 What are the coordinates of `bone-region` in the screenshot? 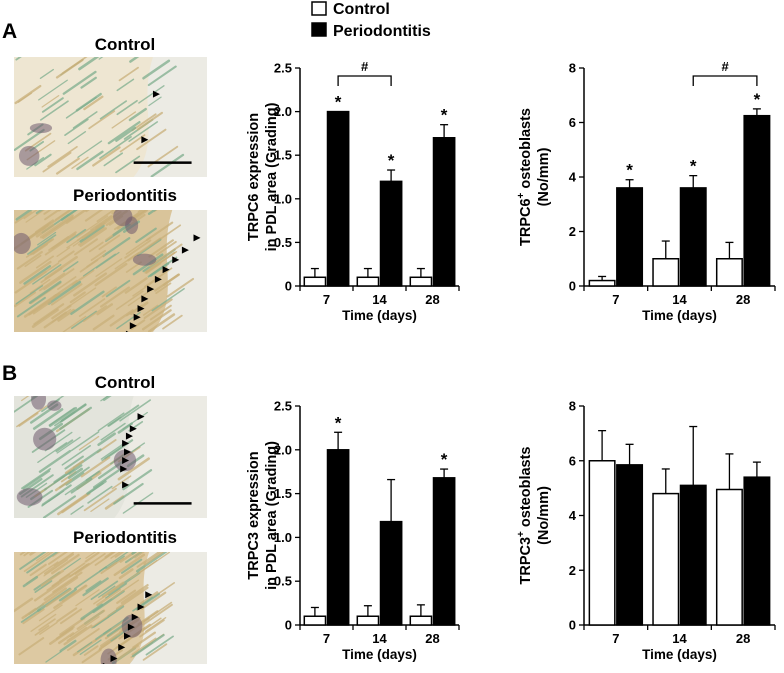 It's located at (170, 117).